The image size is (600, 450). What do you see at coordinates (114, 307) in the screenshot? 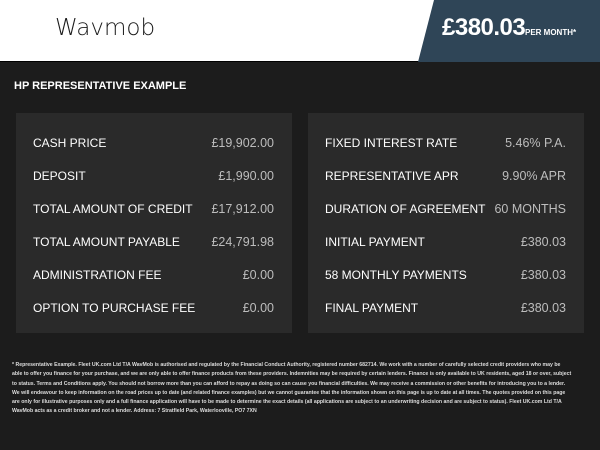
I see `row-label: OPTION TO PURCHASE FEE` at bounding box center [114, 307].